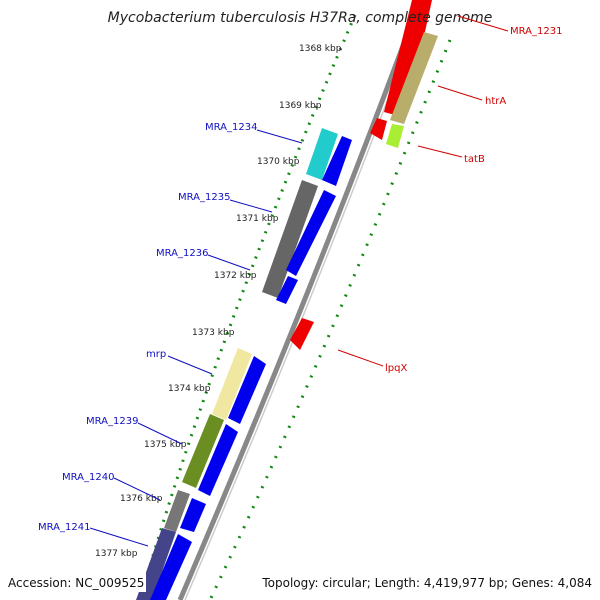  What do you see at coordinates (320, 49) in the screenshot?
I see `kbp-label: 1368 kbp` at bounding box center [320, 49].